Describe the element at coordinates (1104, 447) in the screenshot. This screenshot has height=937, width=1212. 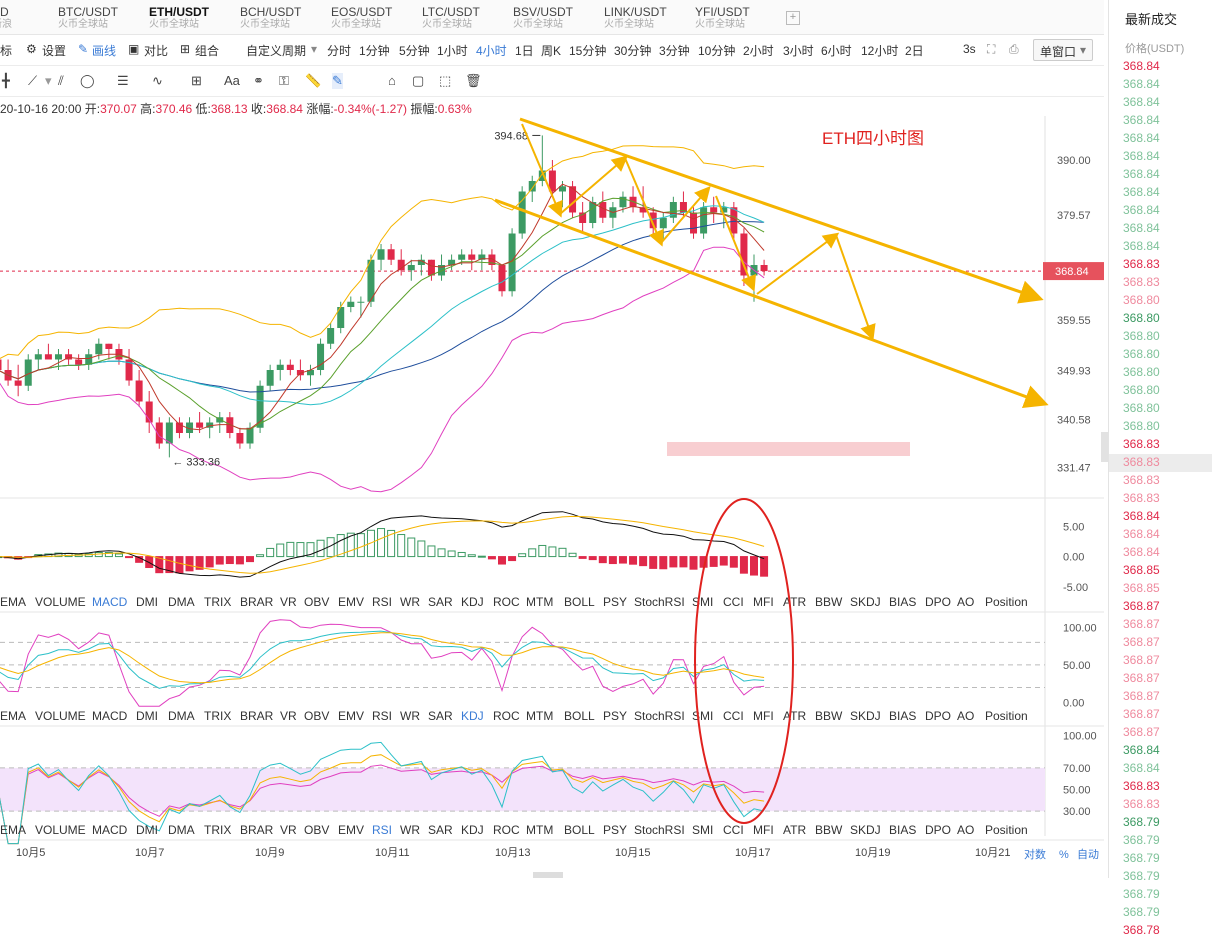
I see `collapse-panel-handle` at that location.